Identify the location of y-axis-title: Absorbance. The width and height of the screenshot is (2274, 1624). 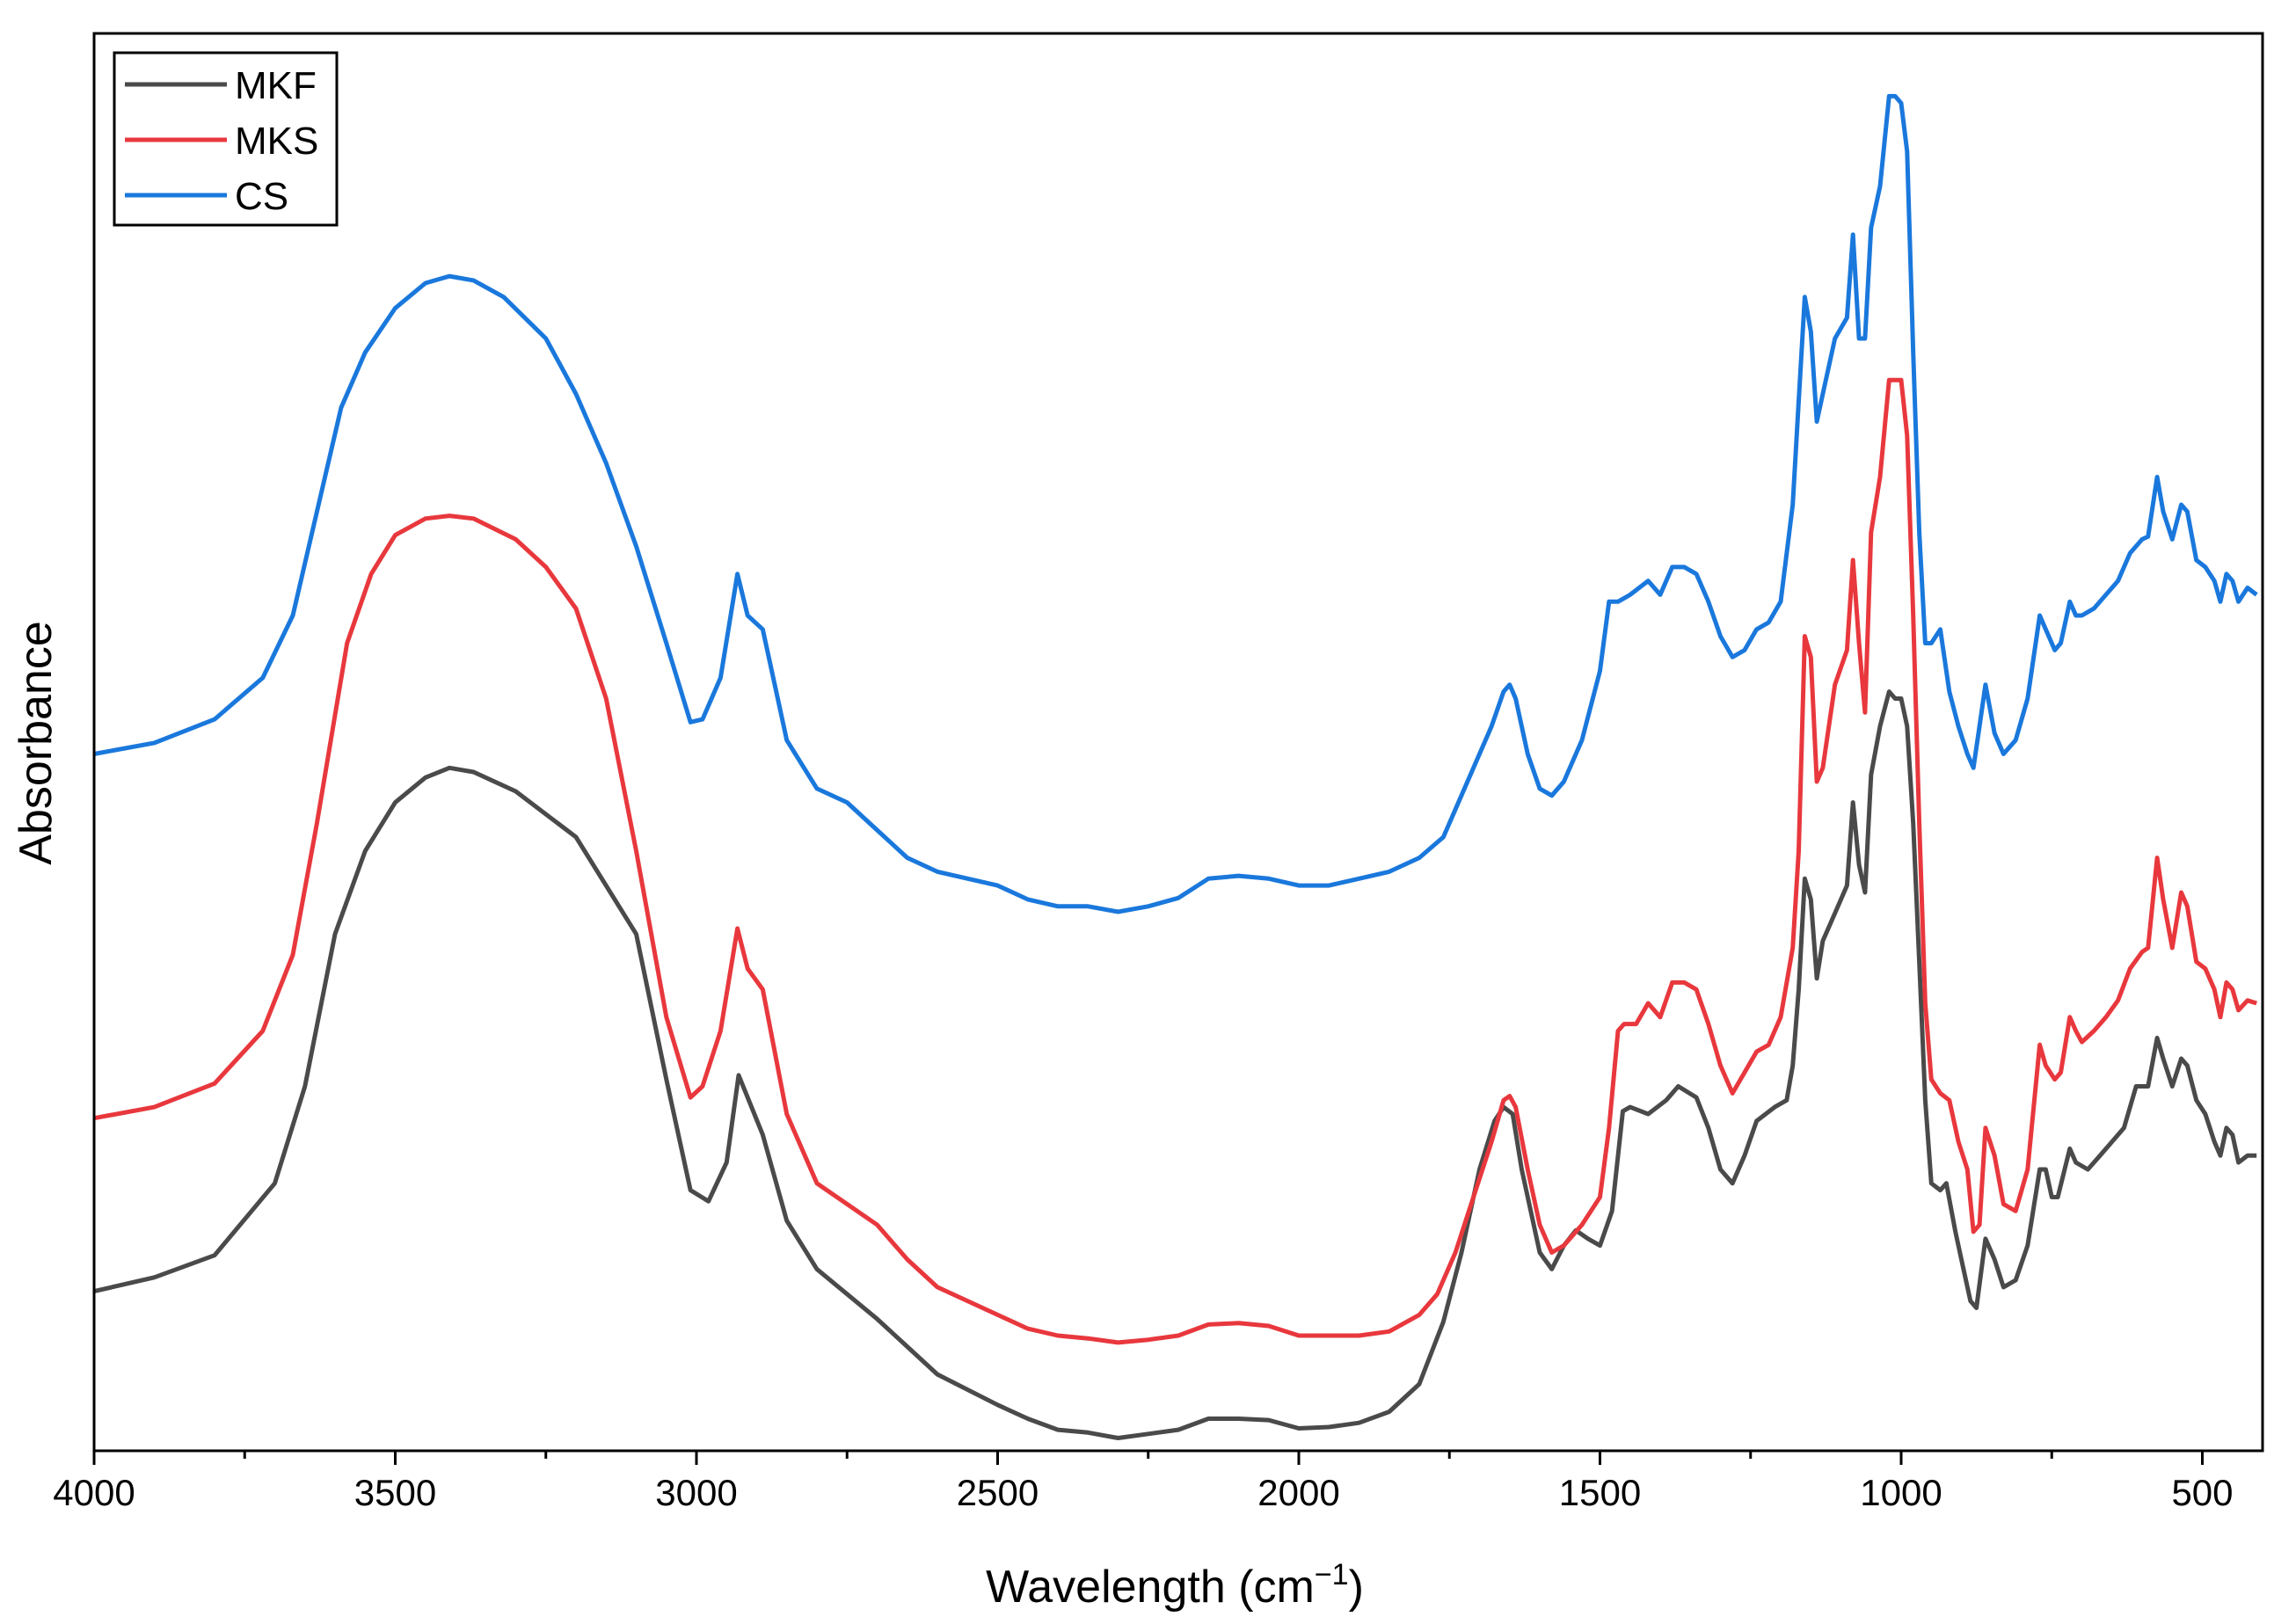
(36, 743).